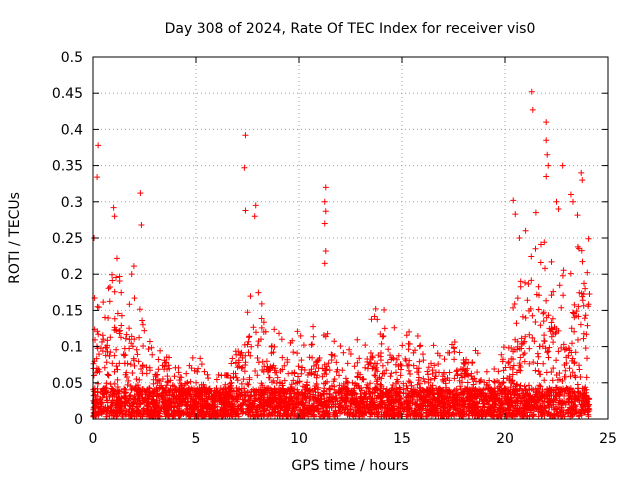  I want to click on x-tick-label: 20, so click(505, 439).